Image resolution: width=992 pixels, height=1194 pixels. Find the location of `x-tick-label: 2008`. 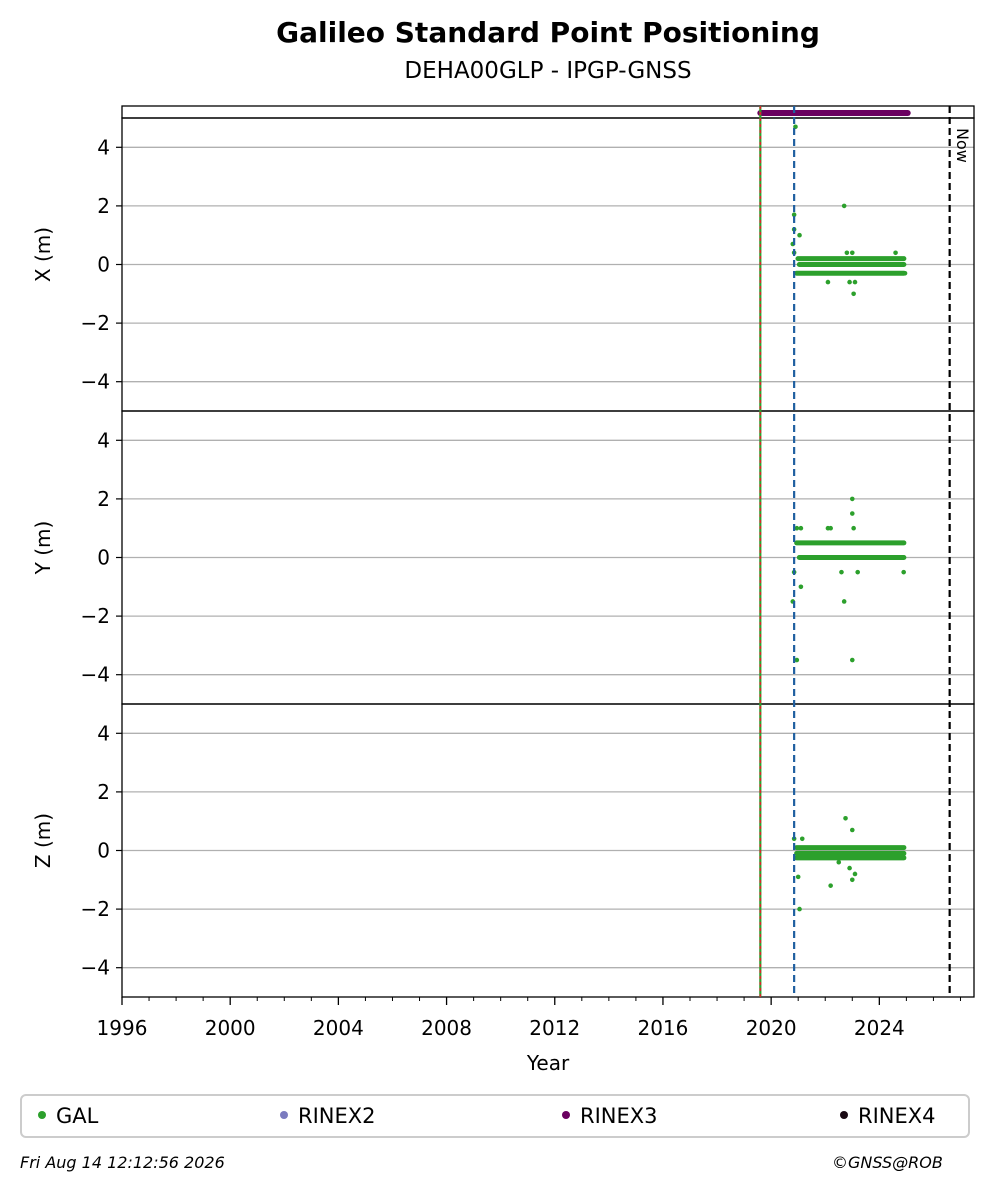

x-tick-label: 2008 is located at coordinates (446, 1028).